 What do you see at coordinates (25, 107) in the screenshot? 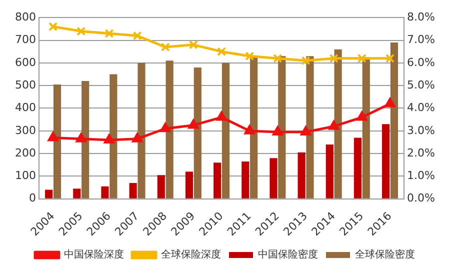
I see `y-tick-label: 400` at bounding box center [25, 107].